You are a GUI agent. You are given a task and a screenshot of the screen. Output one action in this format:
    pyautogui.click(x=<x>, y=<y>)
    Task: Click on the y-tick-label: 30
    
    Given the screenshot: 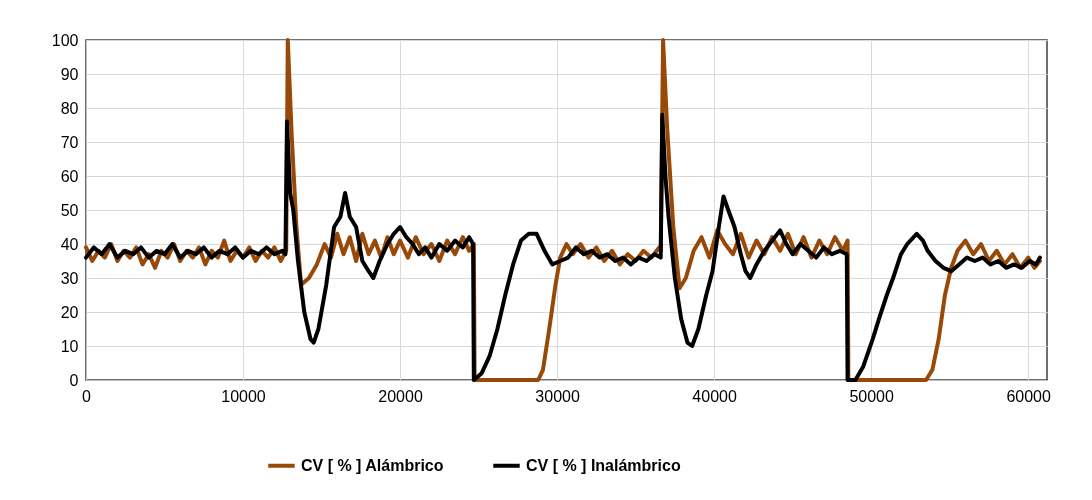 What is the action you would take?
    pyautogui.click(x=69, y=278)
    